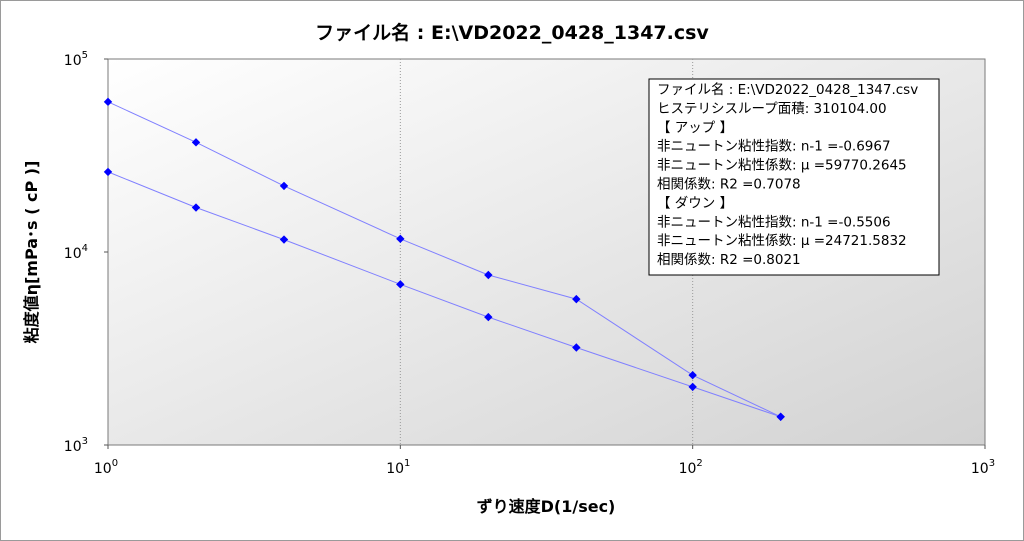  I want to click on y-axis-ticks: 10³ 10⁴ 10⁵, so click(86, 252).